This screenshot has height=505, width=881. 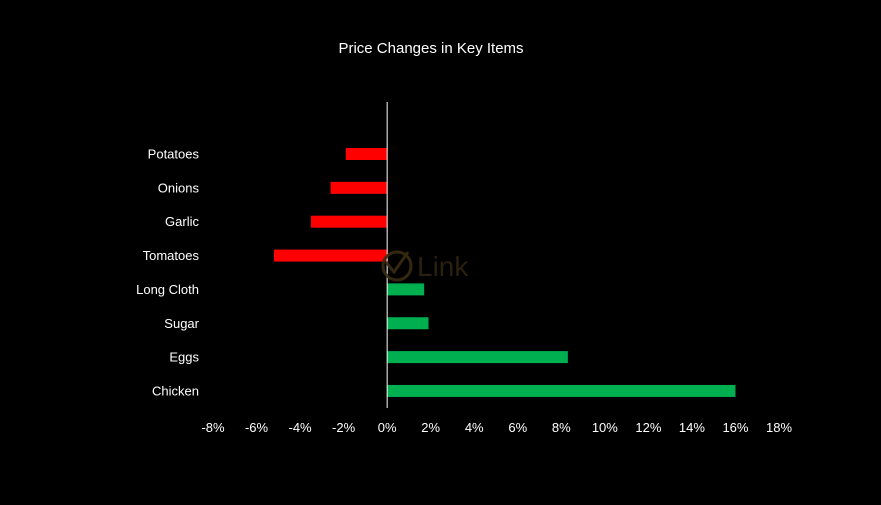 I want to click on category-label: Garlic, so click(x=182, y=221).